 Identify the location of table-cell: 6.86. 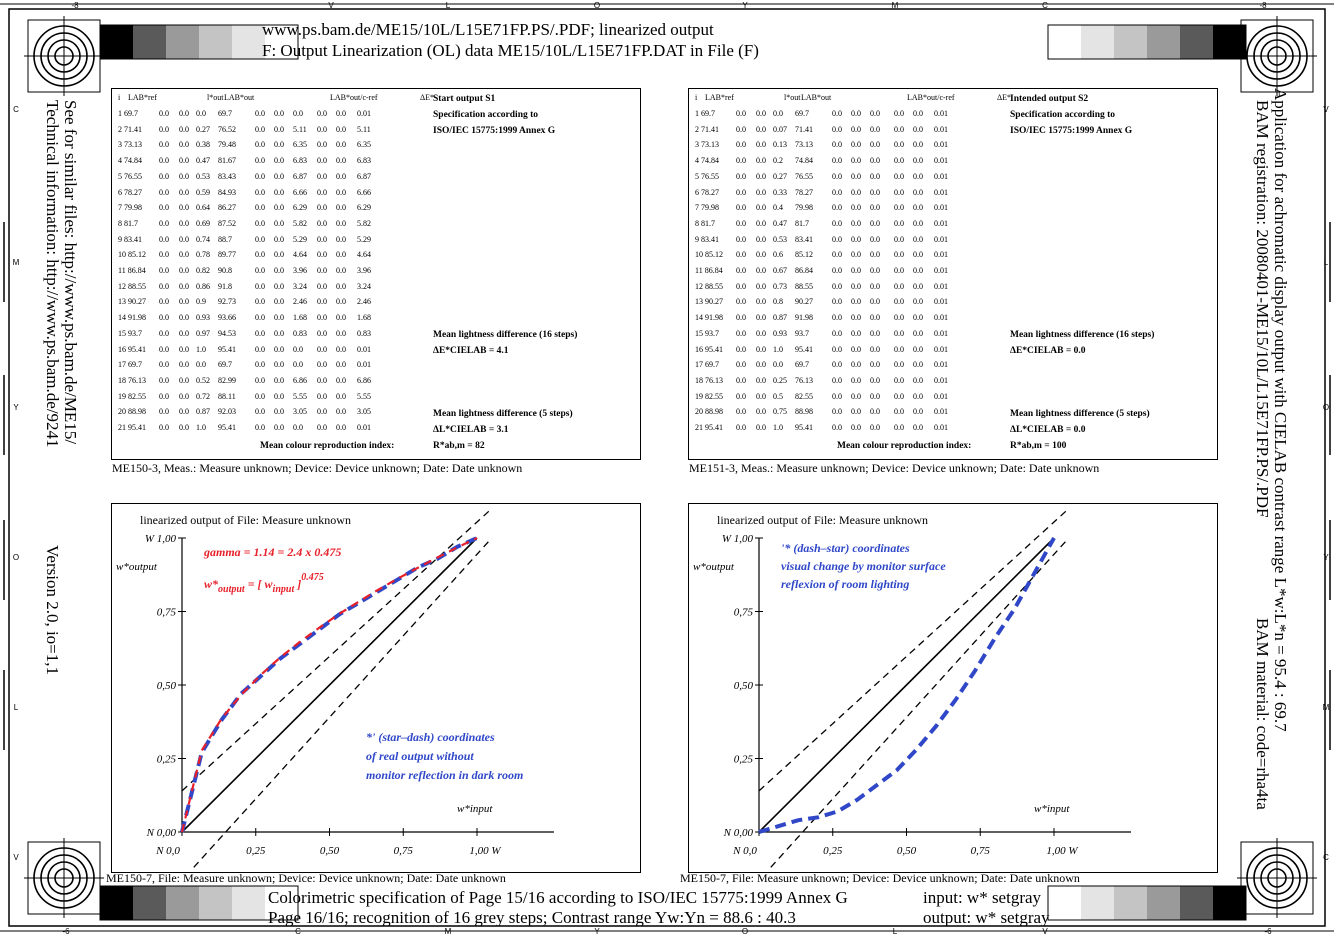
(300, 380).